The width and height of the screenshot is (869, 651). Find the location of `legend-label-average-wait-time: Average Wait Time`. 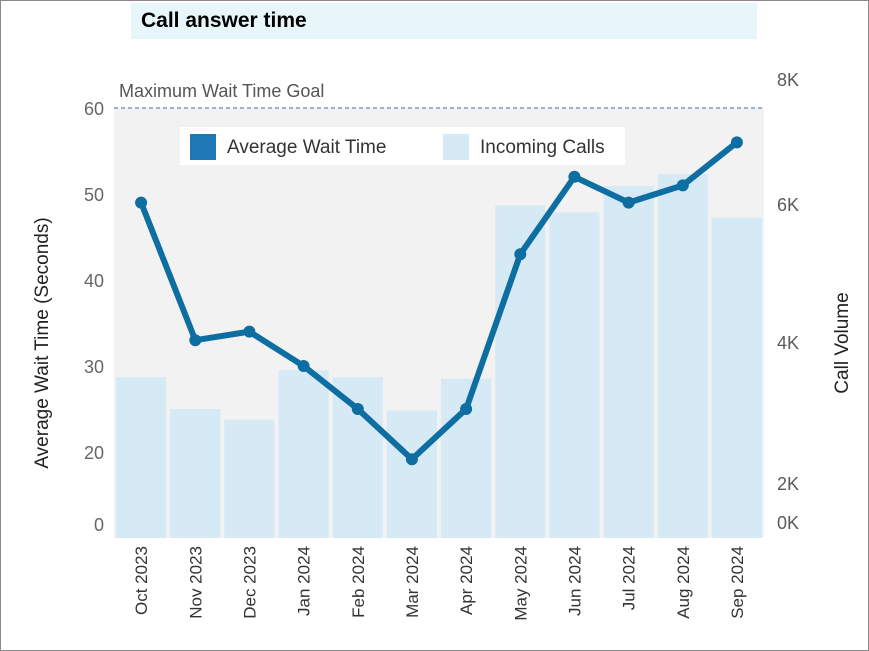

legend-label-average-wait-time: Average Wait Time is located at coordinates (306, 147).